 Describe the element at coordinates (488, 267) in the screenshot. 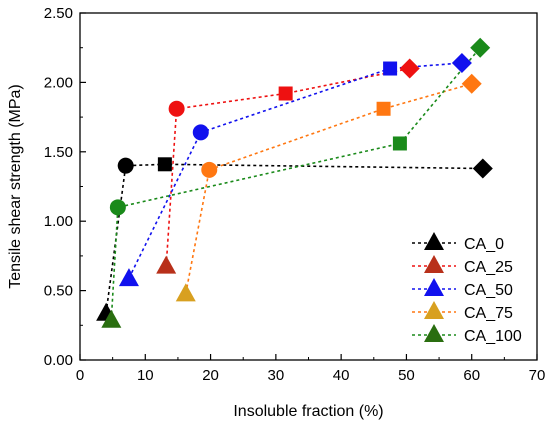

I see `legend-label: CA_25` at that location.